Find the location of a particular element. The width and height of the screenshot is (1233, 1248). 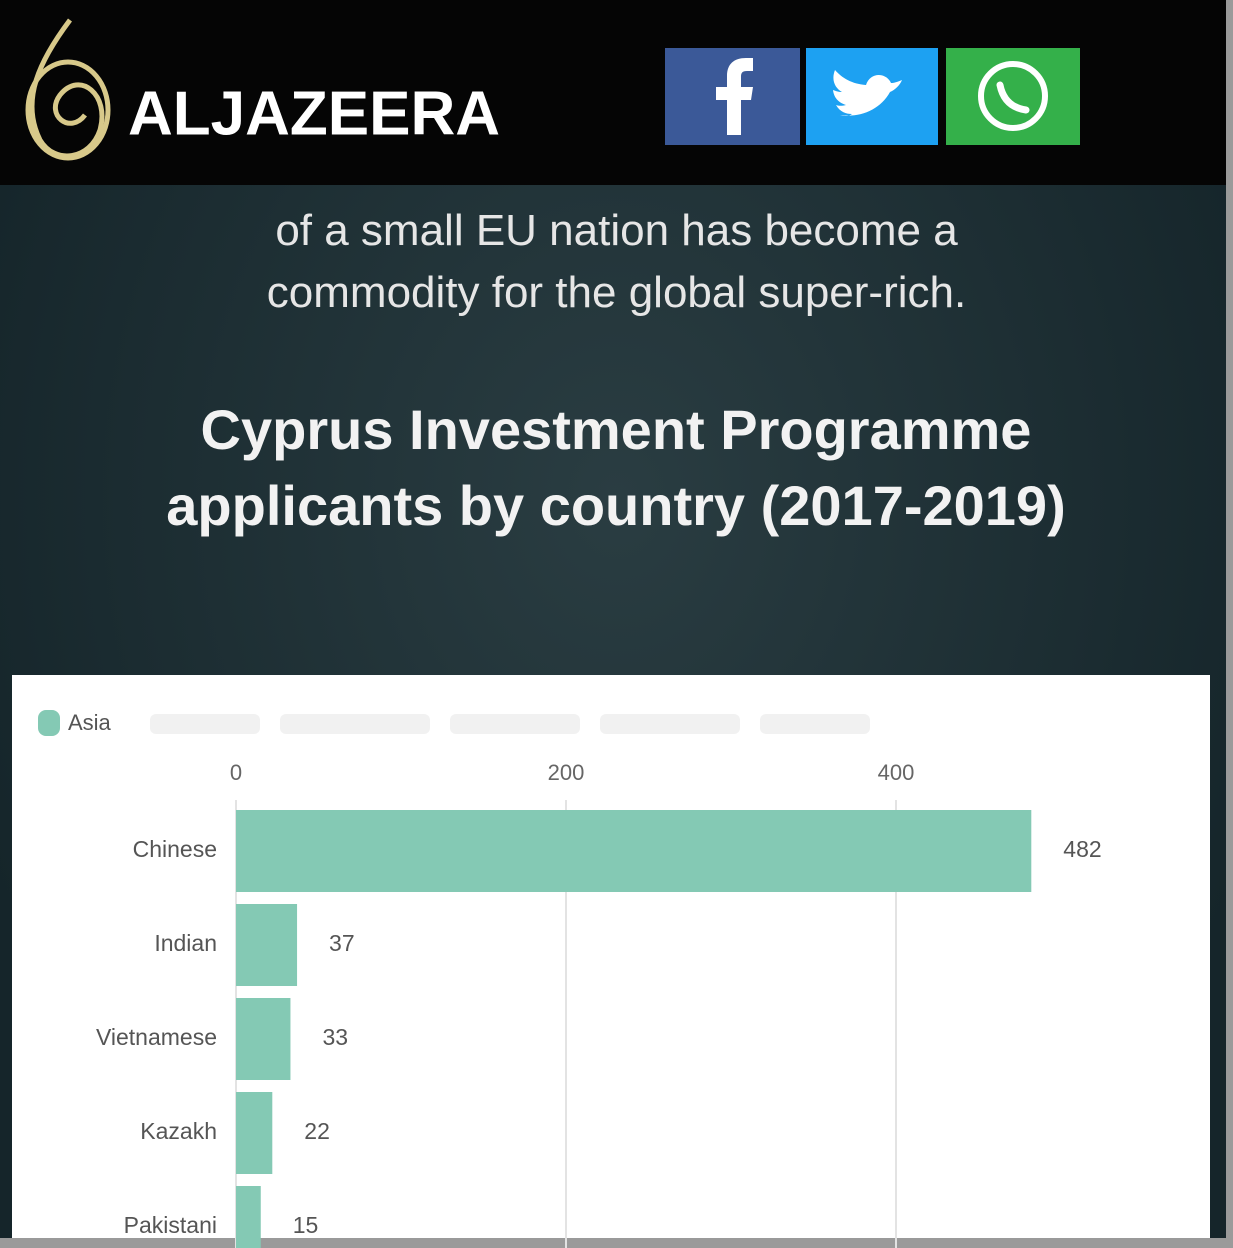

x-tick-label: 200 is located at coordinates (566, 772).